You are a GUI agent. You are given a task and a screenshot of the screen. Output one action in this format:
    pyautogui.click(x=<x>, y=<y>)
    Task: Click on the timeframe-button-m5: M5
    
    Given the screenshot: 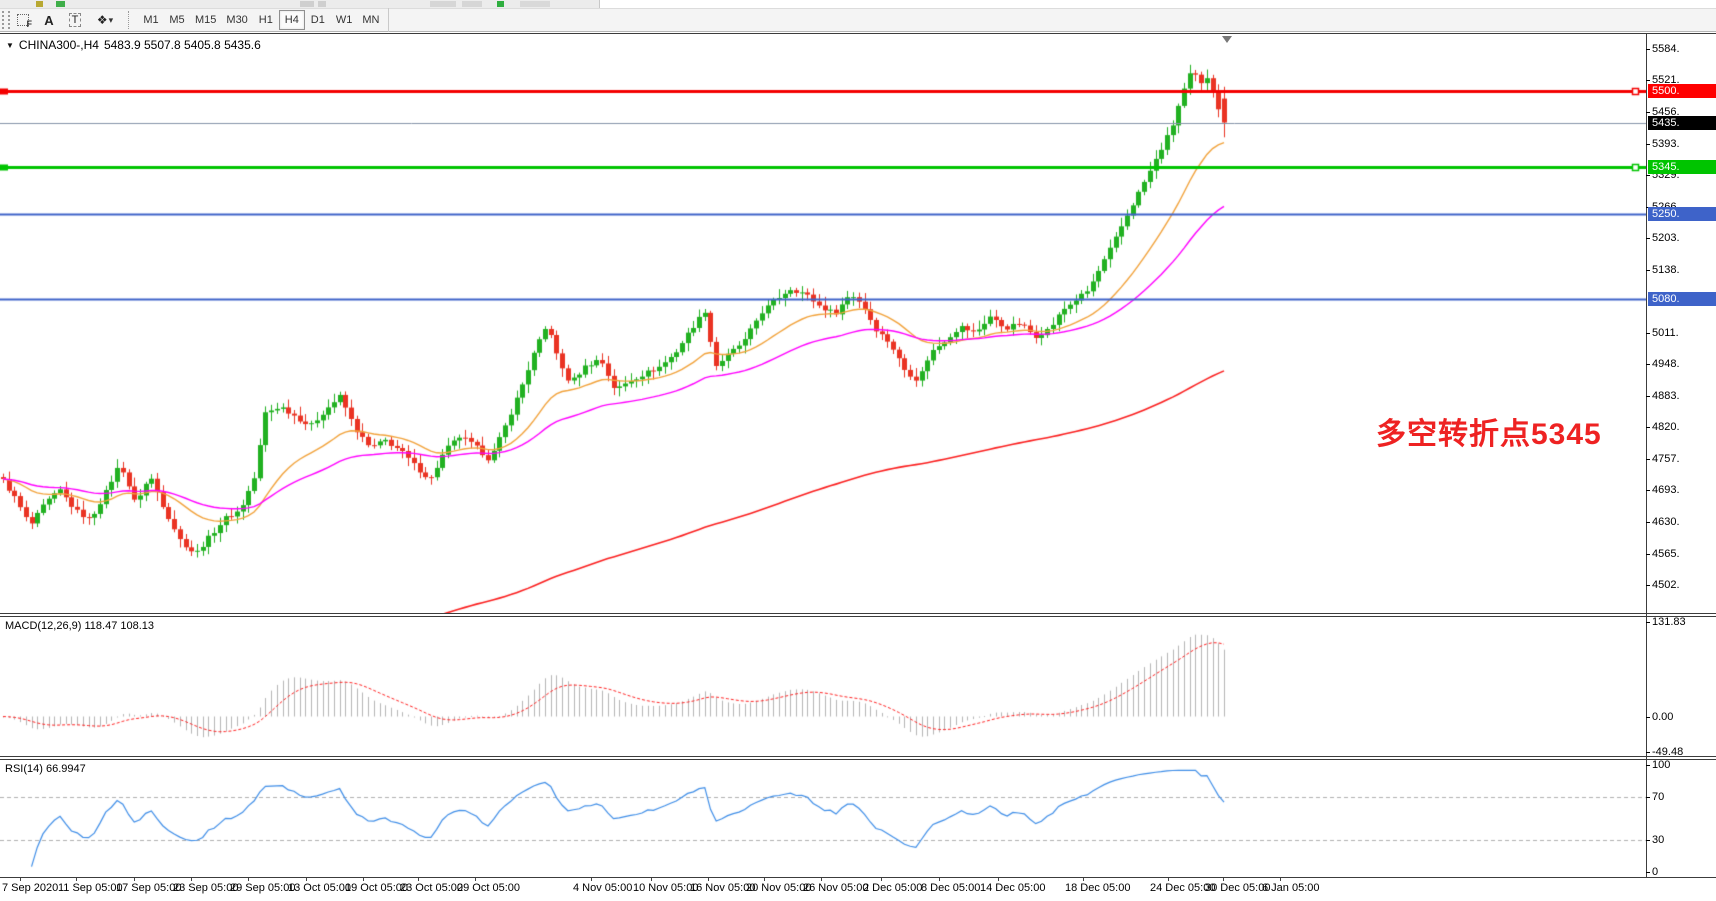 What is the action you would take?
    pyautogui.click(x=177, y=20)
    